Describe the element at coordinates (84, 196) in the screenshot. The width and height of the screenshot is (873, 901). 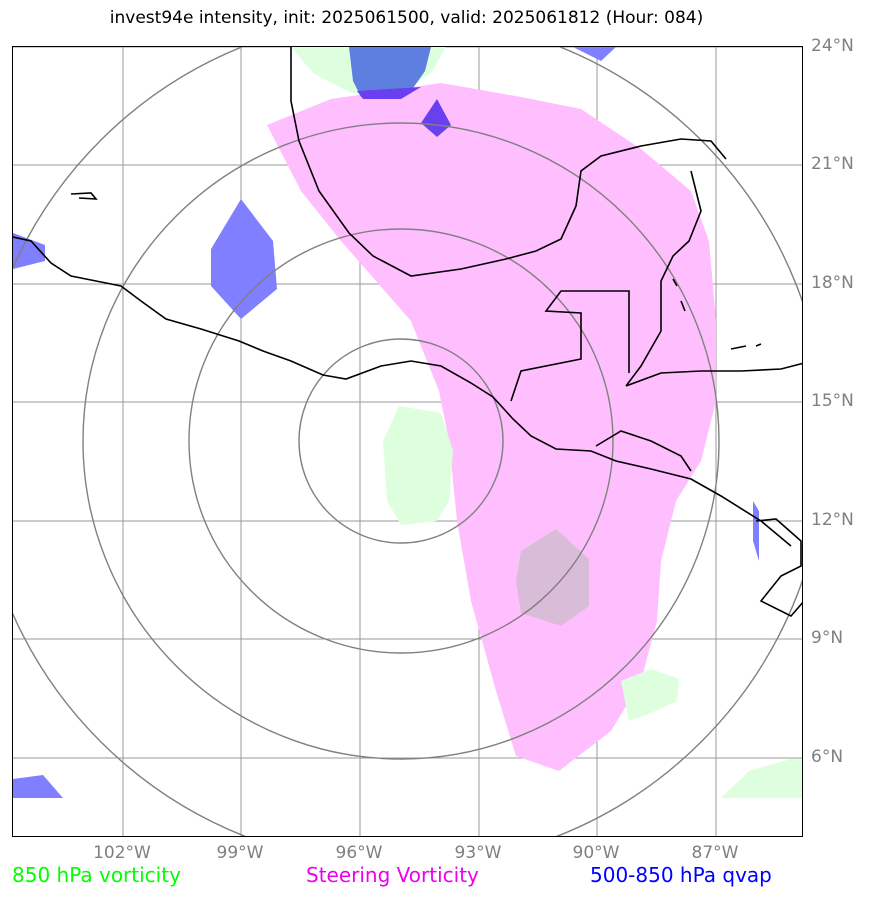
I see `coastline-baja-tip` at that location.